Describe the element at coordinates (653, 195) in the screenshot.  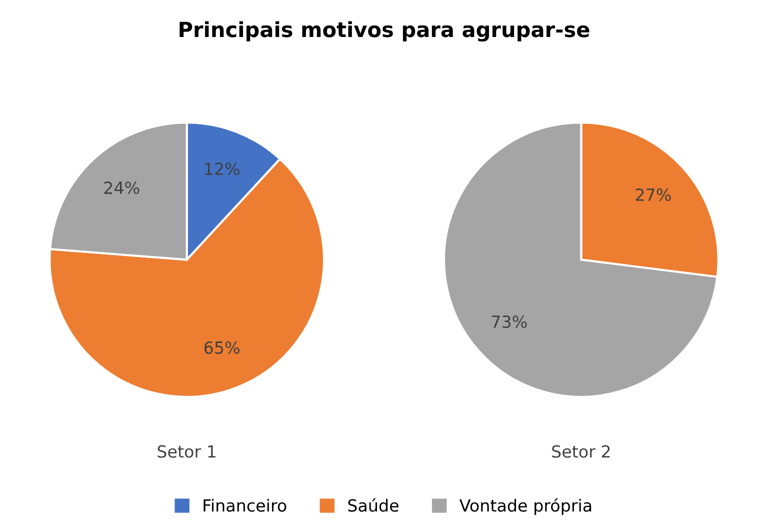
I see `data-label: 27%` at that location.